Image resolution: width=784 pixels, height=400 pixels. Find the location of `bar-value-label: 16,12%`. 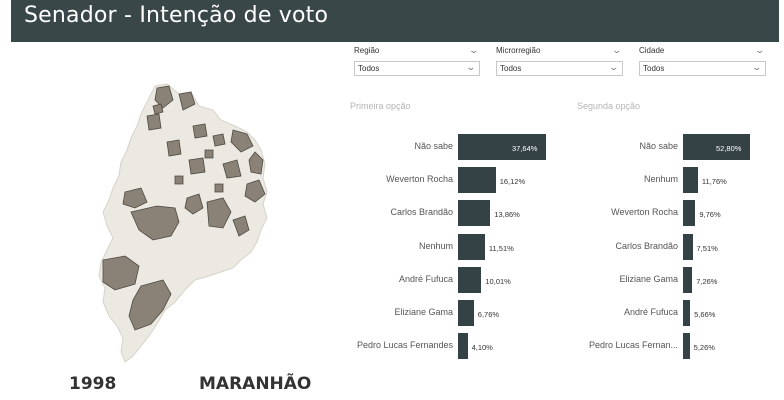

bar-value-label: 16,12% is located at coordinates (512, 182).